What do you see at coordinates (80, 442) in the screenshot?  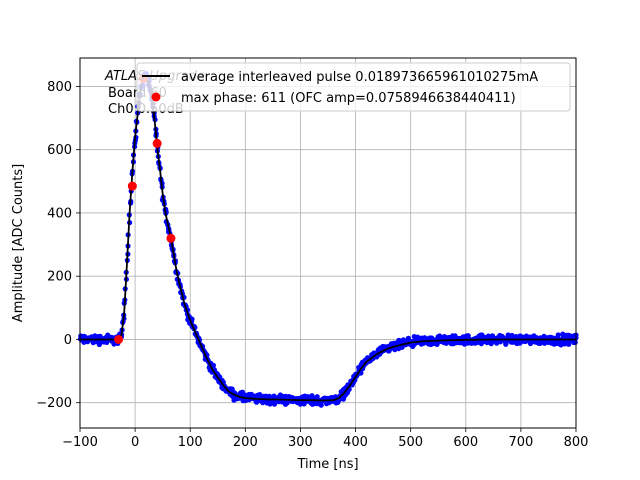 I see `x-tick-label-0: −100` at bounding box center [80, 442].